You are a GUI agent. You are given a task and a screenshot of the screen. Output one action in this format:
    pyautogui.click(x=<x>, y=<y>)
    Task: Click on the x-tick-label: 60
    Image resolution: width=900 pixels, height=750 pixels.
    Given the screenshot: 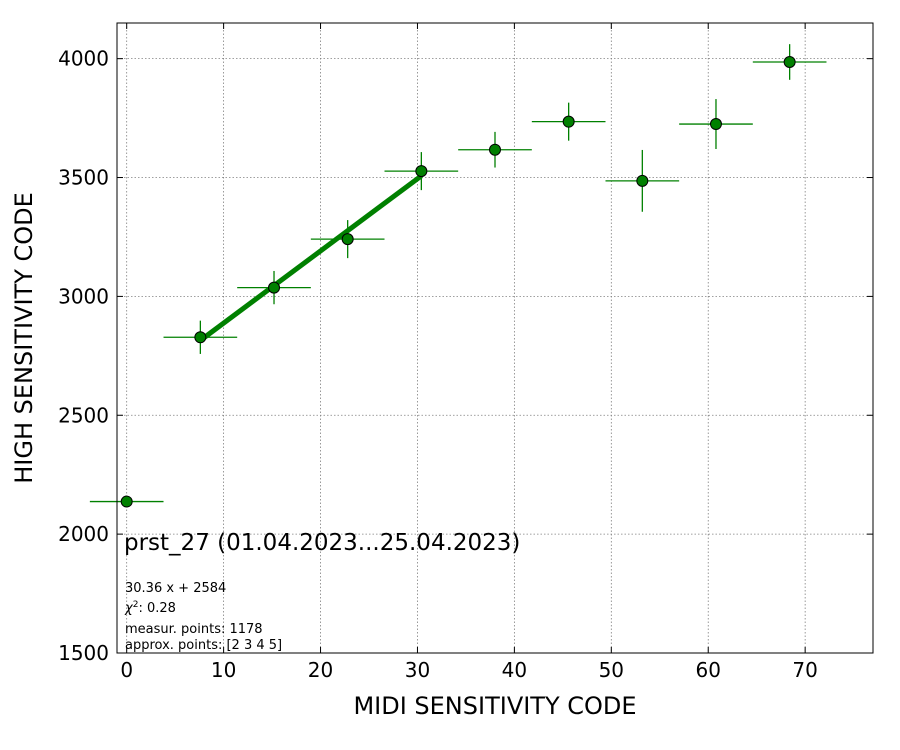 What is the action you would take?
    pyautogui.click(x=708, y=670)
    